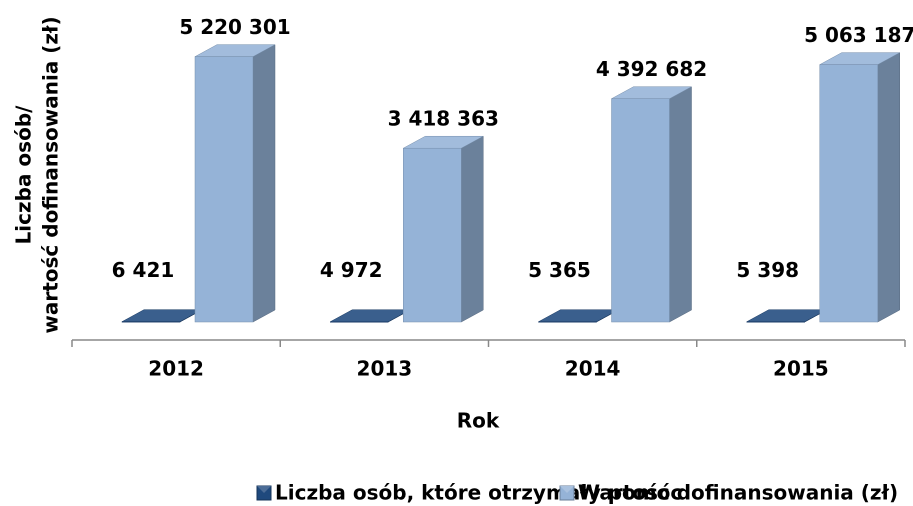  Describe the element at coordinates (234, 27) in the screenshot. I see `data-label: 5 220 301` at that location.